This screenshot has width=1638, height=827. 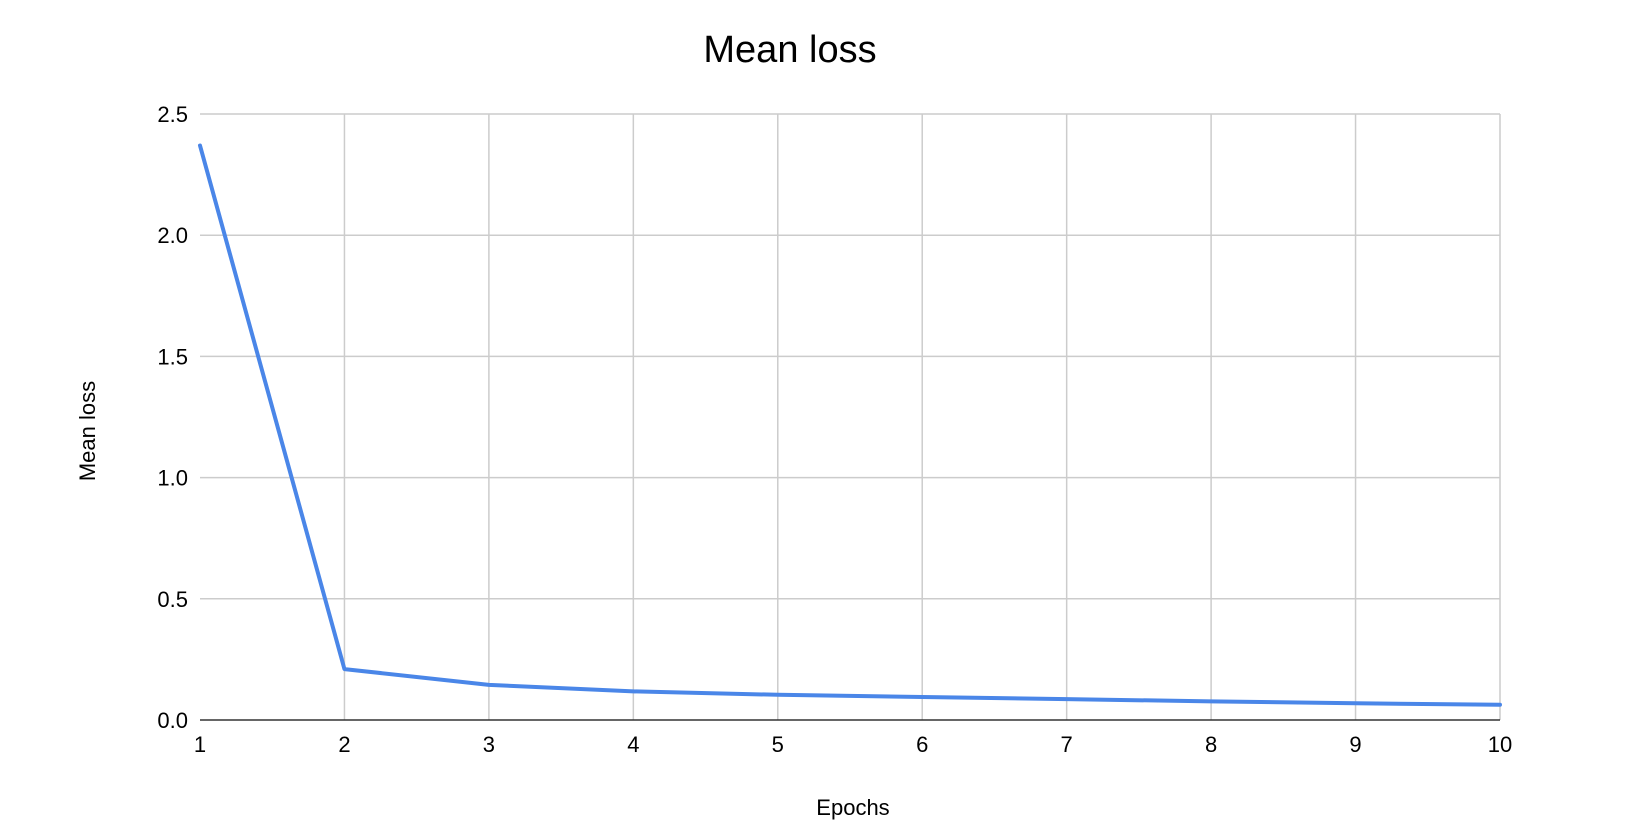 I want to click on x-axis-label: Epochs, so click(x=852, y=807).